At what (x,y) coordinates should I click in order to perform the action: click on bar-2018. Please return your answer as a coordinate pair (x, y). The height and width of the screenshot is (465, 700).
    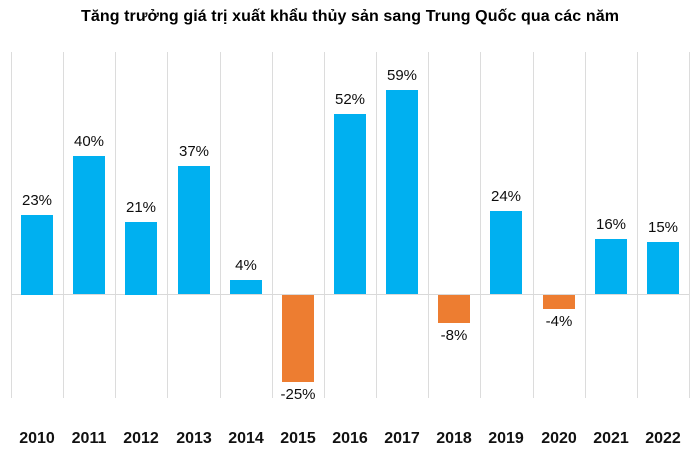
    Looking at the image, I should click on (454, 309).